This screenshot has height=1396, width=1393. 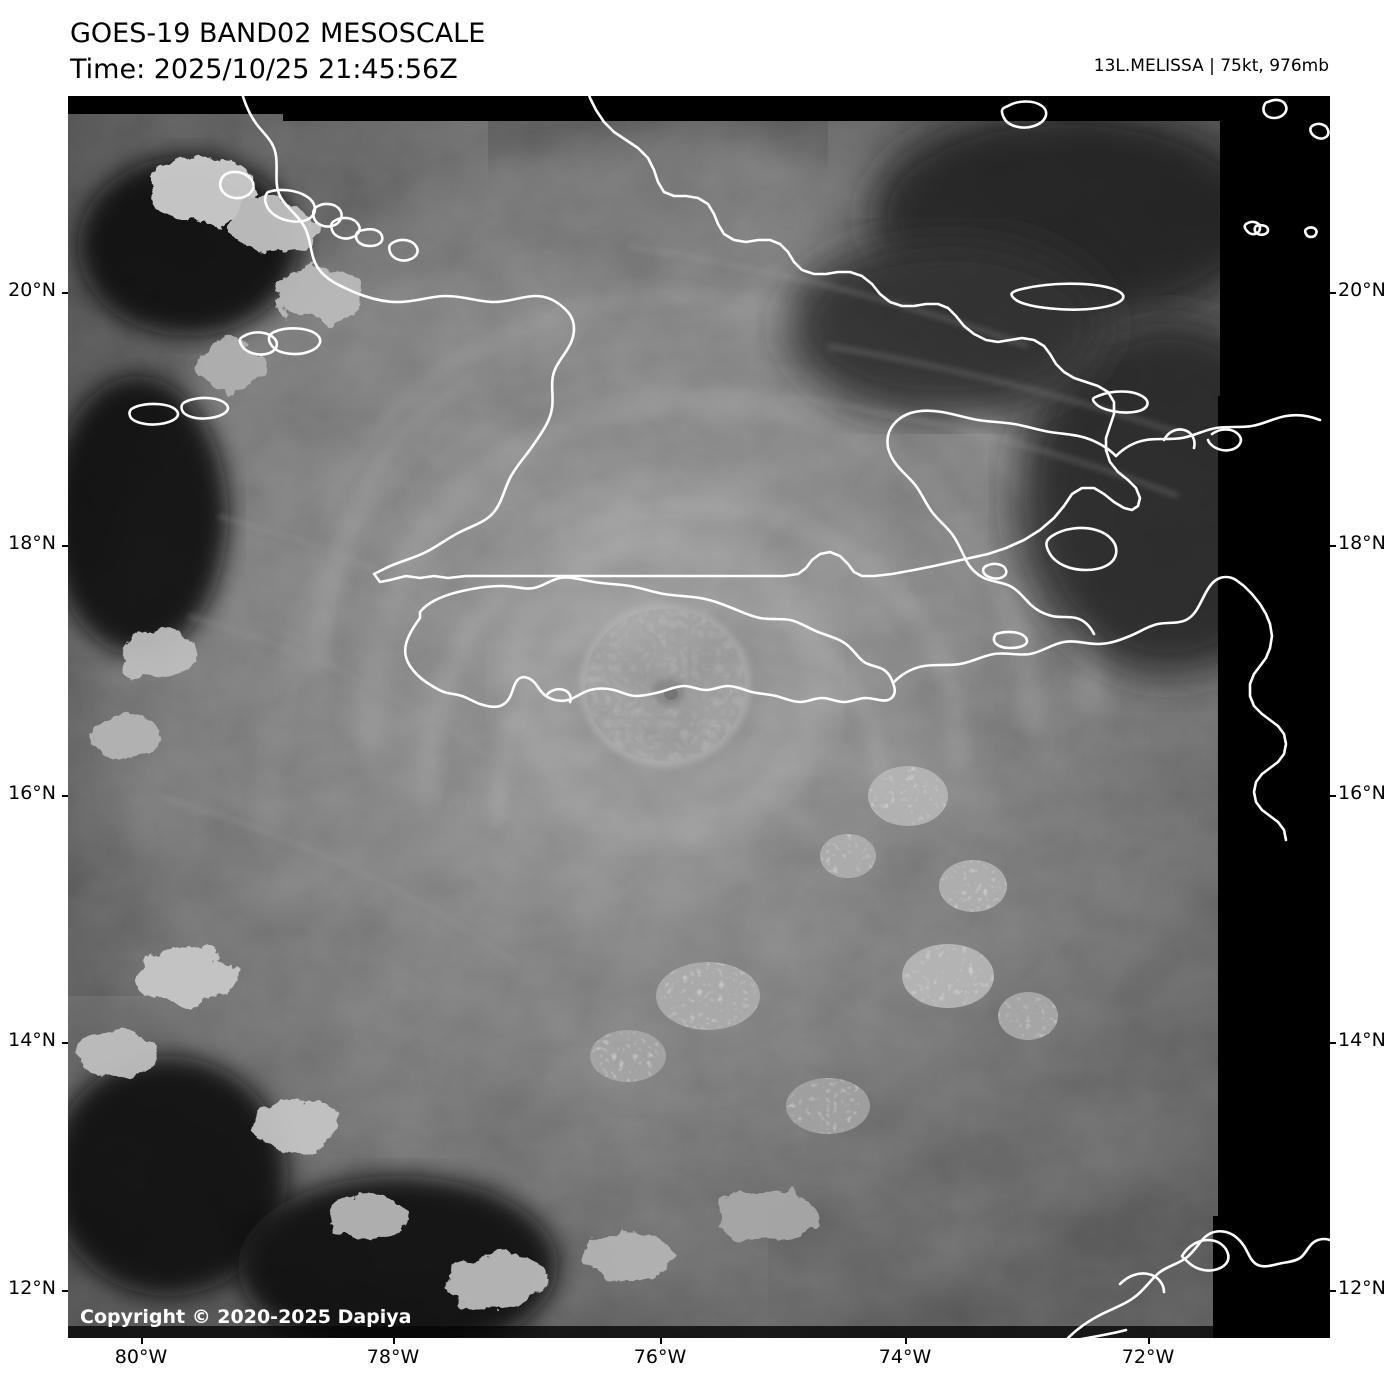 What do you see at coordinates (65, 546) in the screenshot?
I see `tickmark-left-18n` at bounding box center [65, 546].